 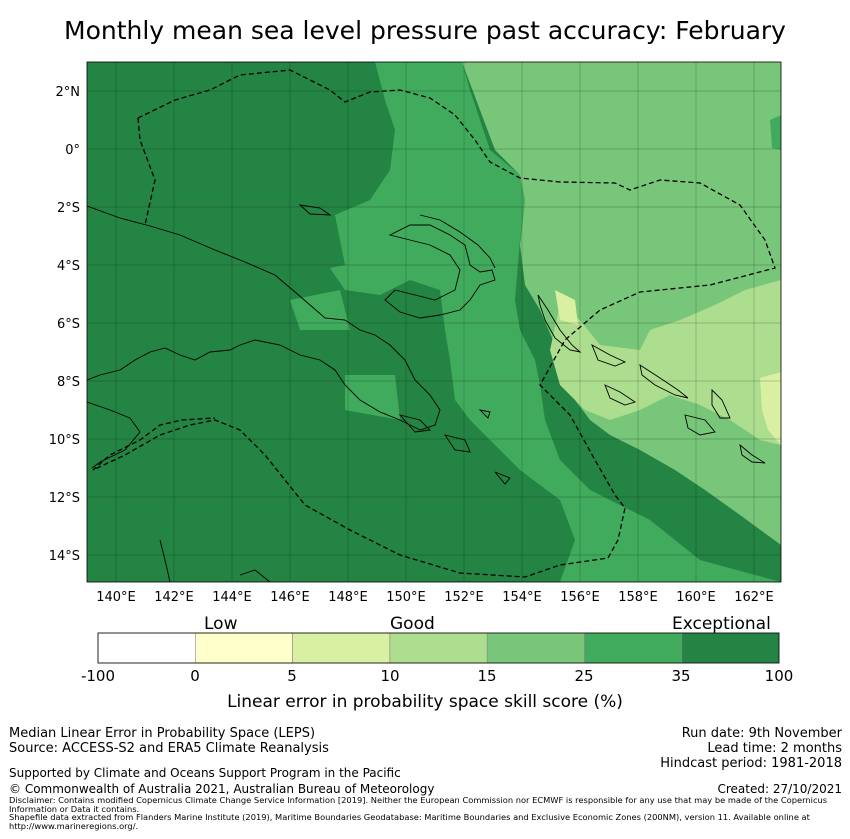 I want to click on lat-label: 8°S, so click(x=68, y=382).